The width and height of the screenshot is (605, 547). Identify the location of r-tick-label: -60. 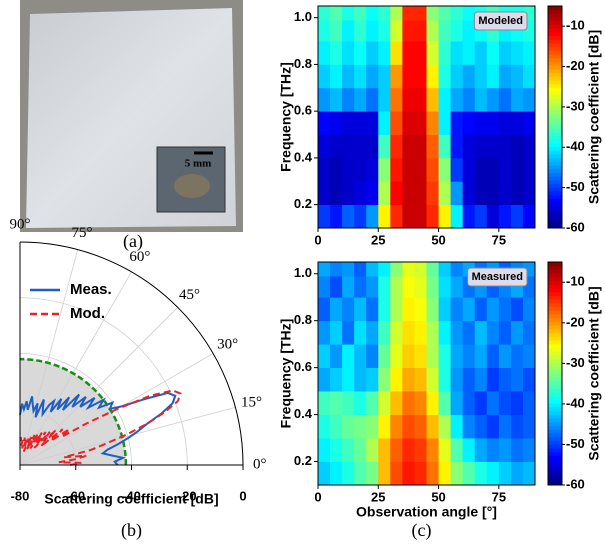
(75, 495).